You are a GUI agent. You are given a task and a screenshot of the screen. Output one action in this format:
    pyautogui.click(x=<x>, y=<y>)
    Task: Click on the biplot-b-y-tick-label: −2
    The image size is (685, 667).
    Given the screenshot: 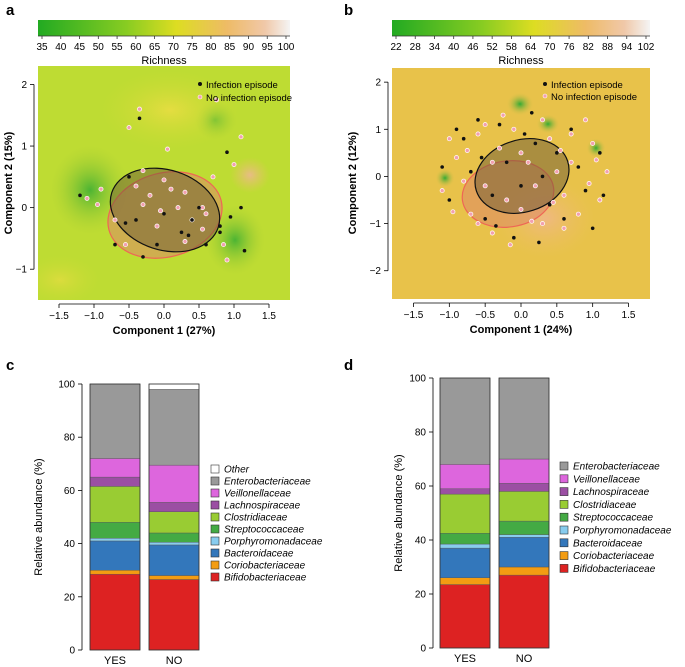 What is the action you would take?
    pyautogui.click(x=376, y=271)
    